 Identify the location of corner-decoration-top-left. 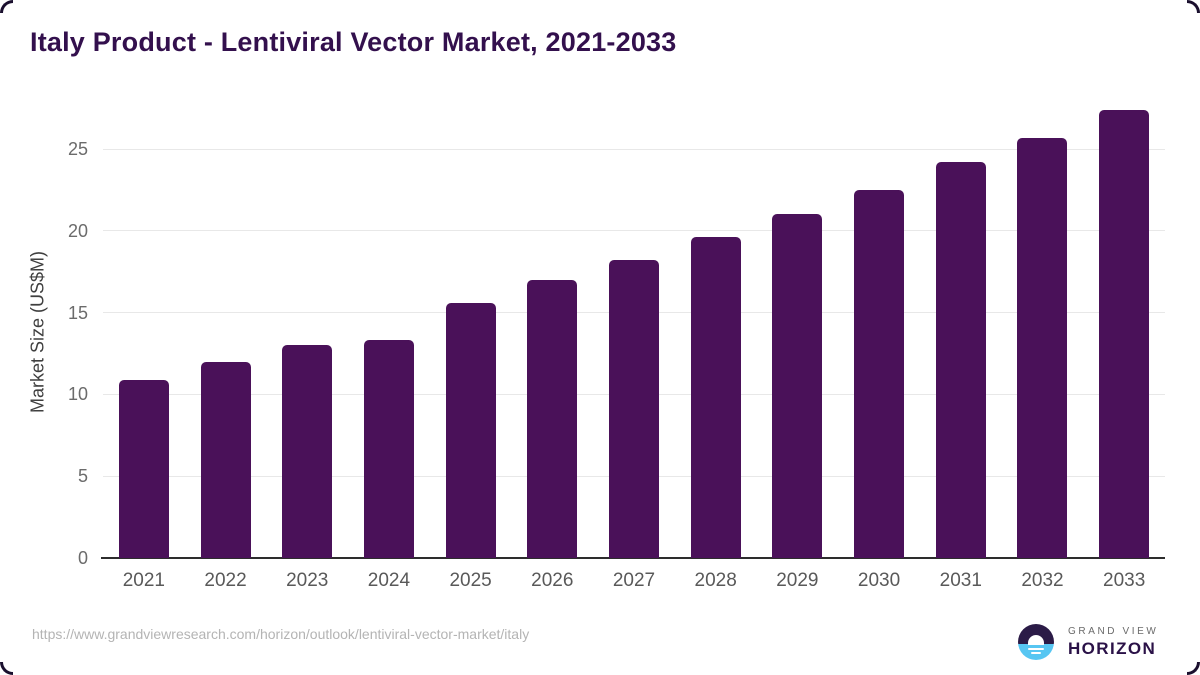
(6, 6).